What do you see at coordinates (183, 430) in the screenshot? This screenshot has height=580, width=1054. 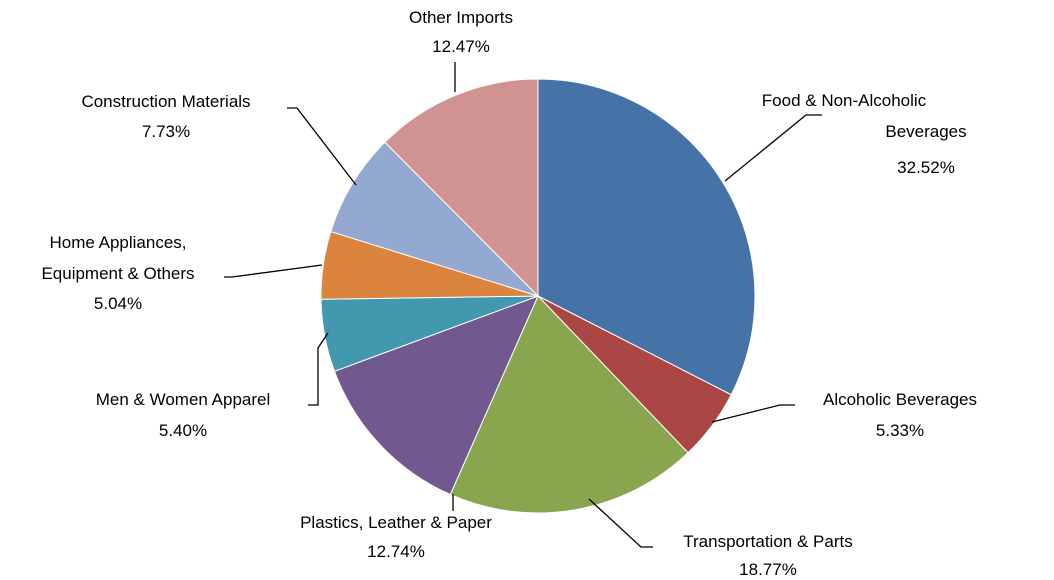 I see `slice-value-apparel: 5.40%` at bounding box center [183, 430].